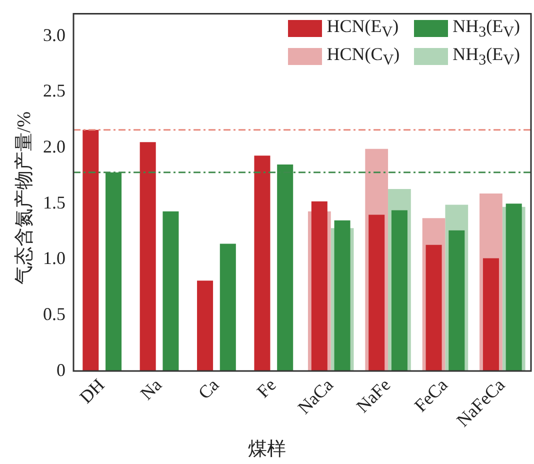  What do you see at coordinates (208, 388) in the screenshot?
I see `x-tick-label: Ca` at bounding box center [208, 388].